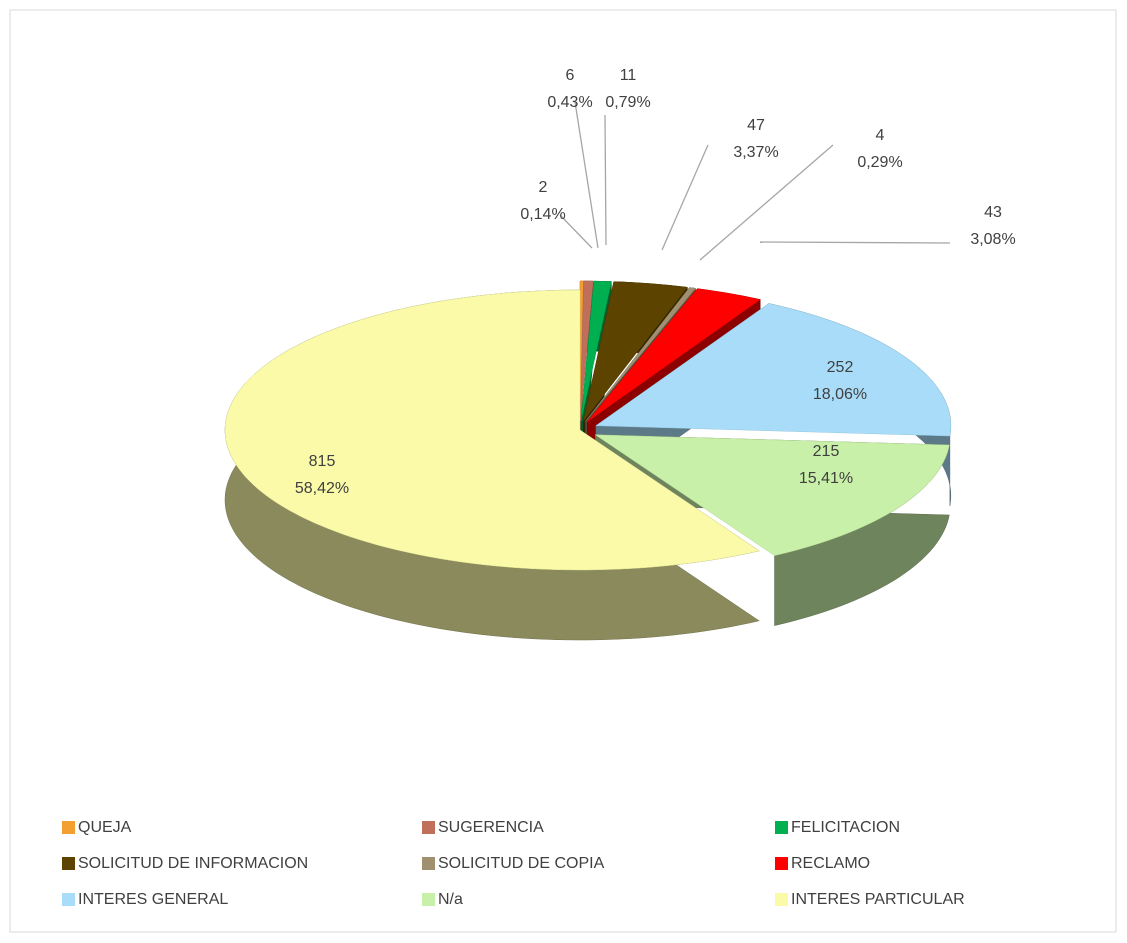  I want to click on data-label-percent: 3,37%, so click(755, 152).